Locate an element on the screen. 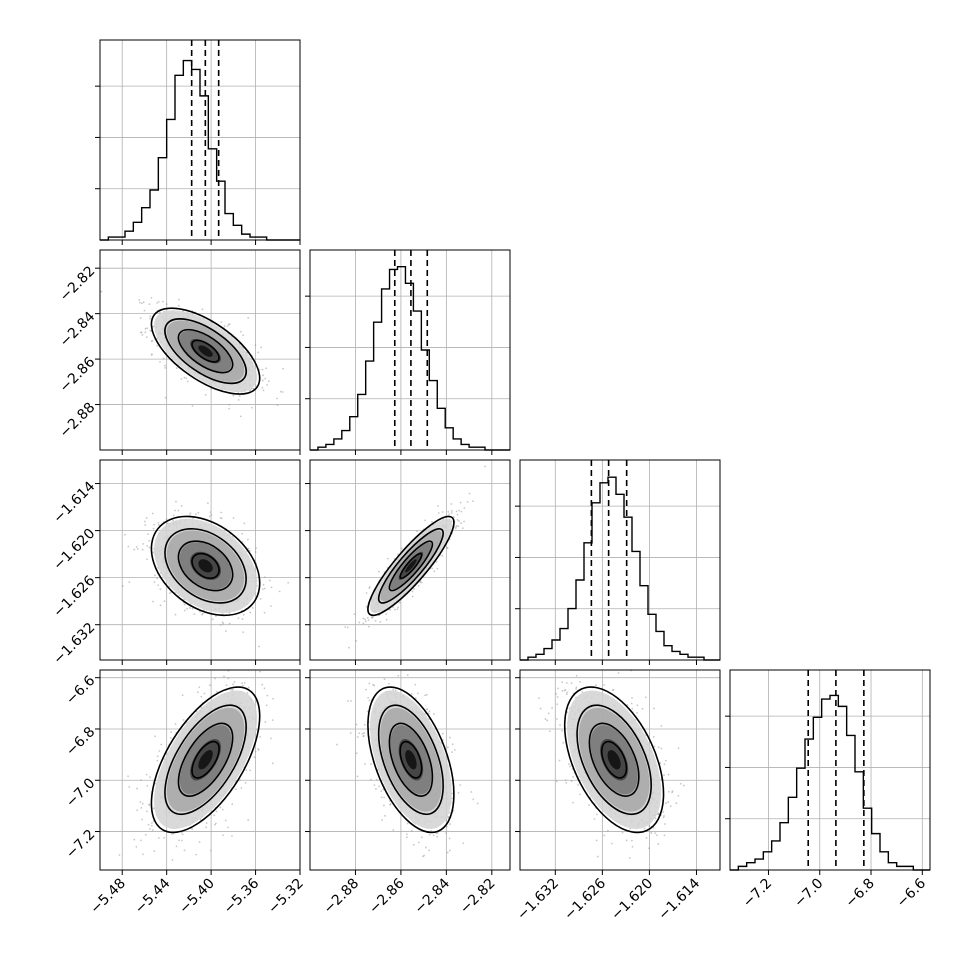 This screenshot has height=970, width=970. y-tick-label: −1.632 is located at coordinates (74, 644).